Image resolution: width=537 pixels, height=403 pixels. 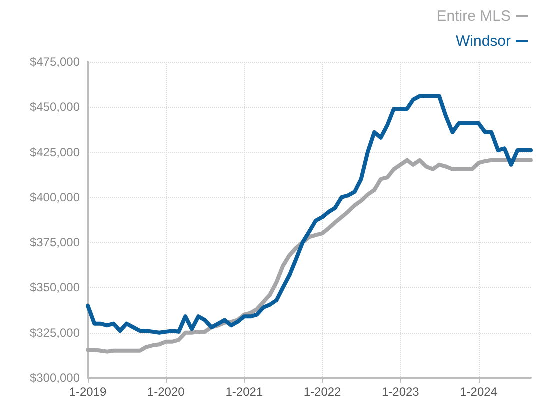 I want to click on y-tick-label: $350,000, so click(x=55, y=287).